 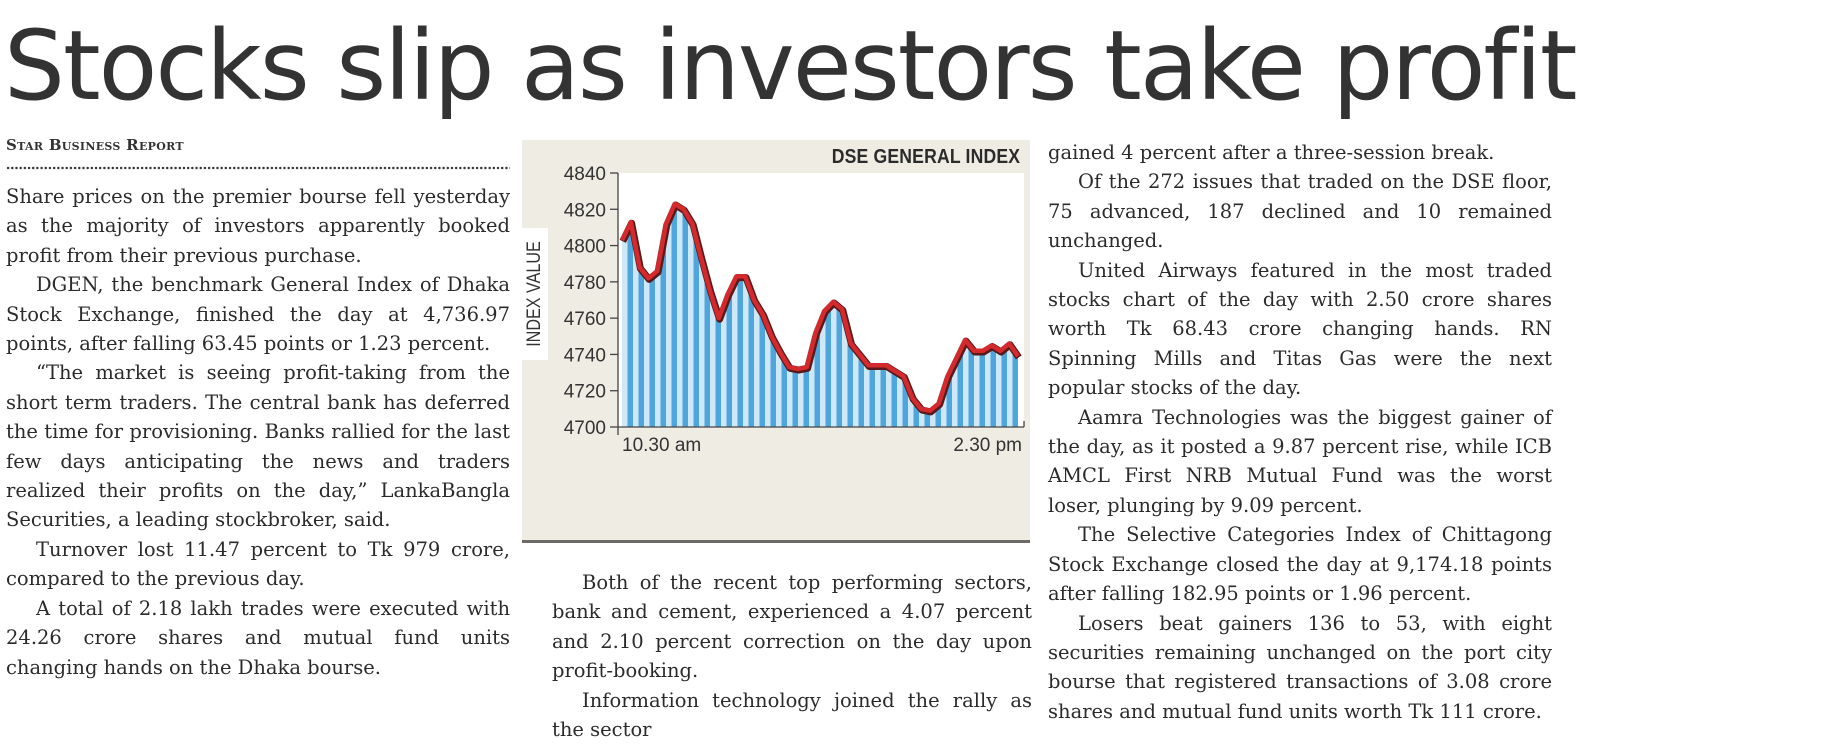 I want to click on y-tick-label: 4840, so click(x=585, y=174).